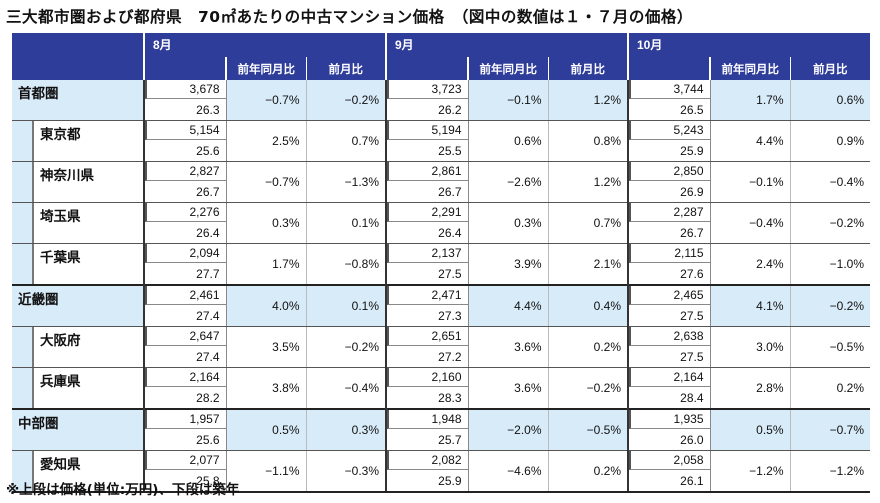 Image resolution: width=880 pixels, height=503 pixels. Describe the element at coordinates (427, 171) in the screenshot. I see `price-value: 2,861` at that location.